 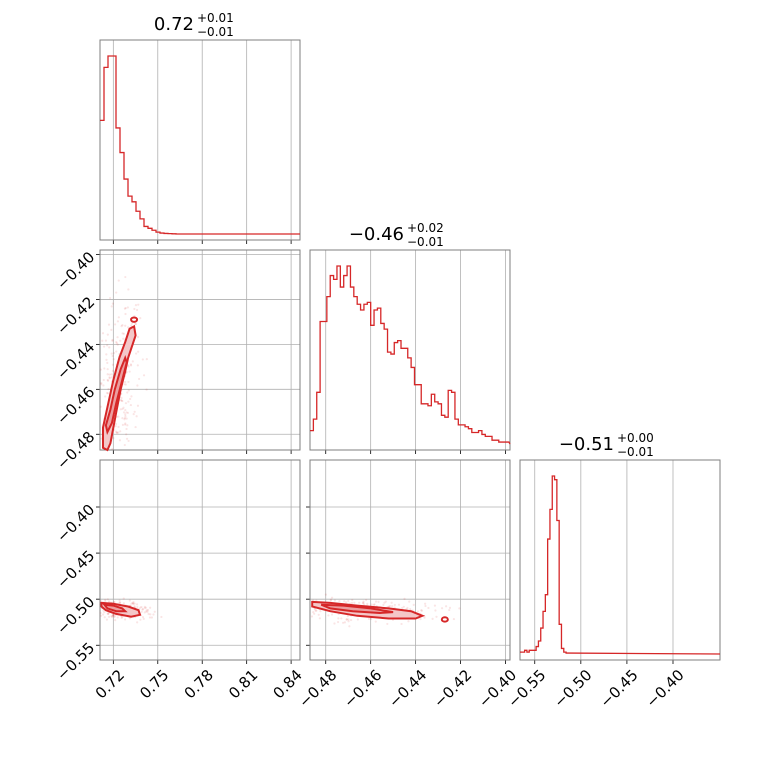 I want to click on x-tick-label: 0.72, so click(x=110, y=684).